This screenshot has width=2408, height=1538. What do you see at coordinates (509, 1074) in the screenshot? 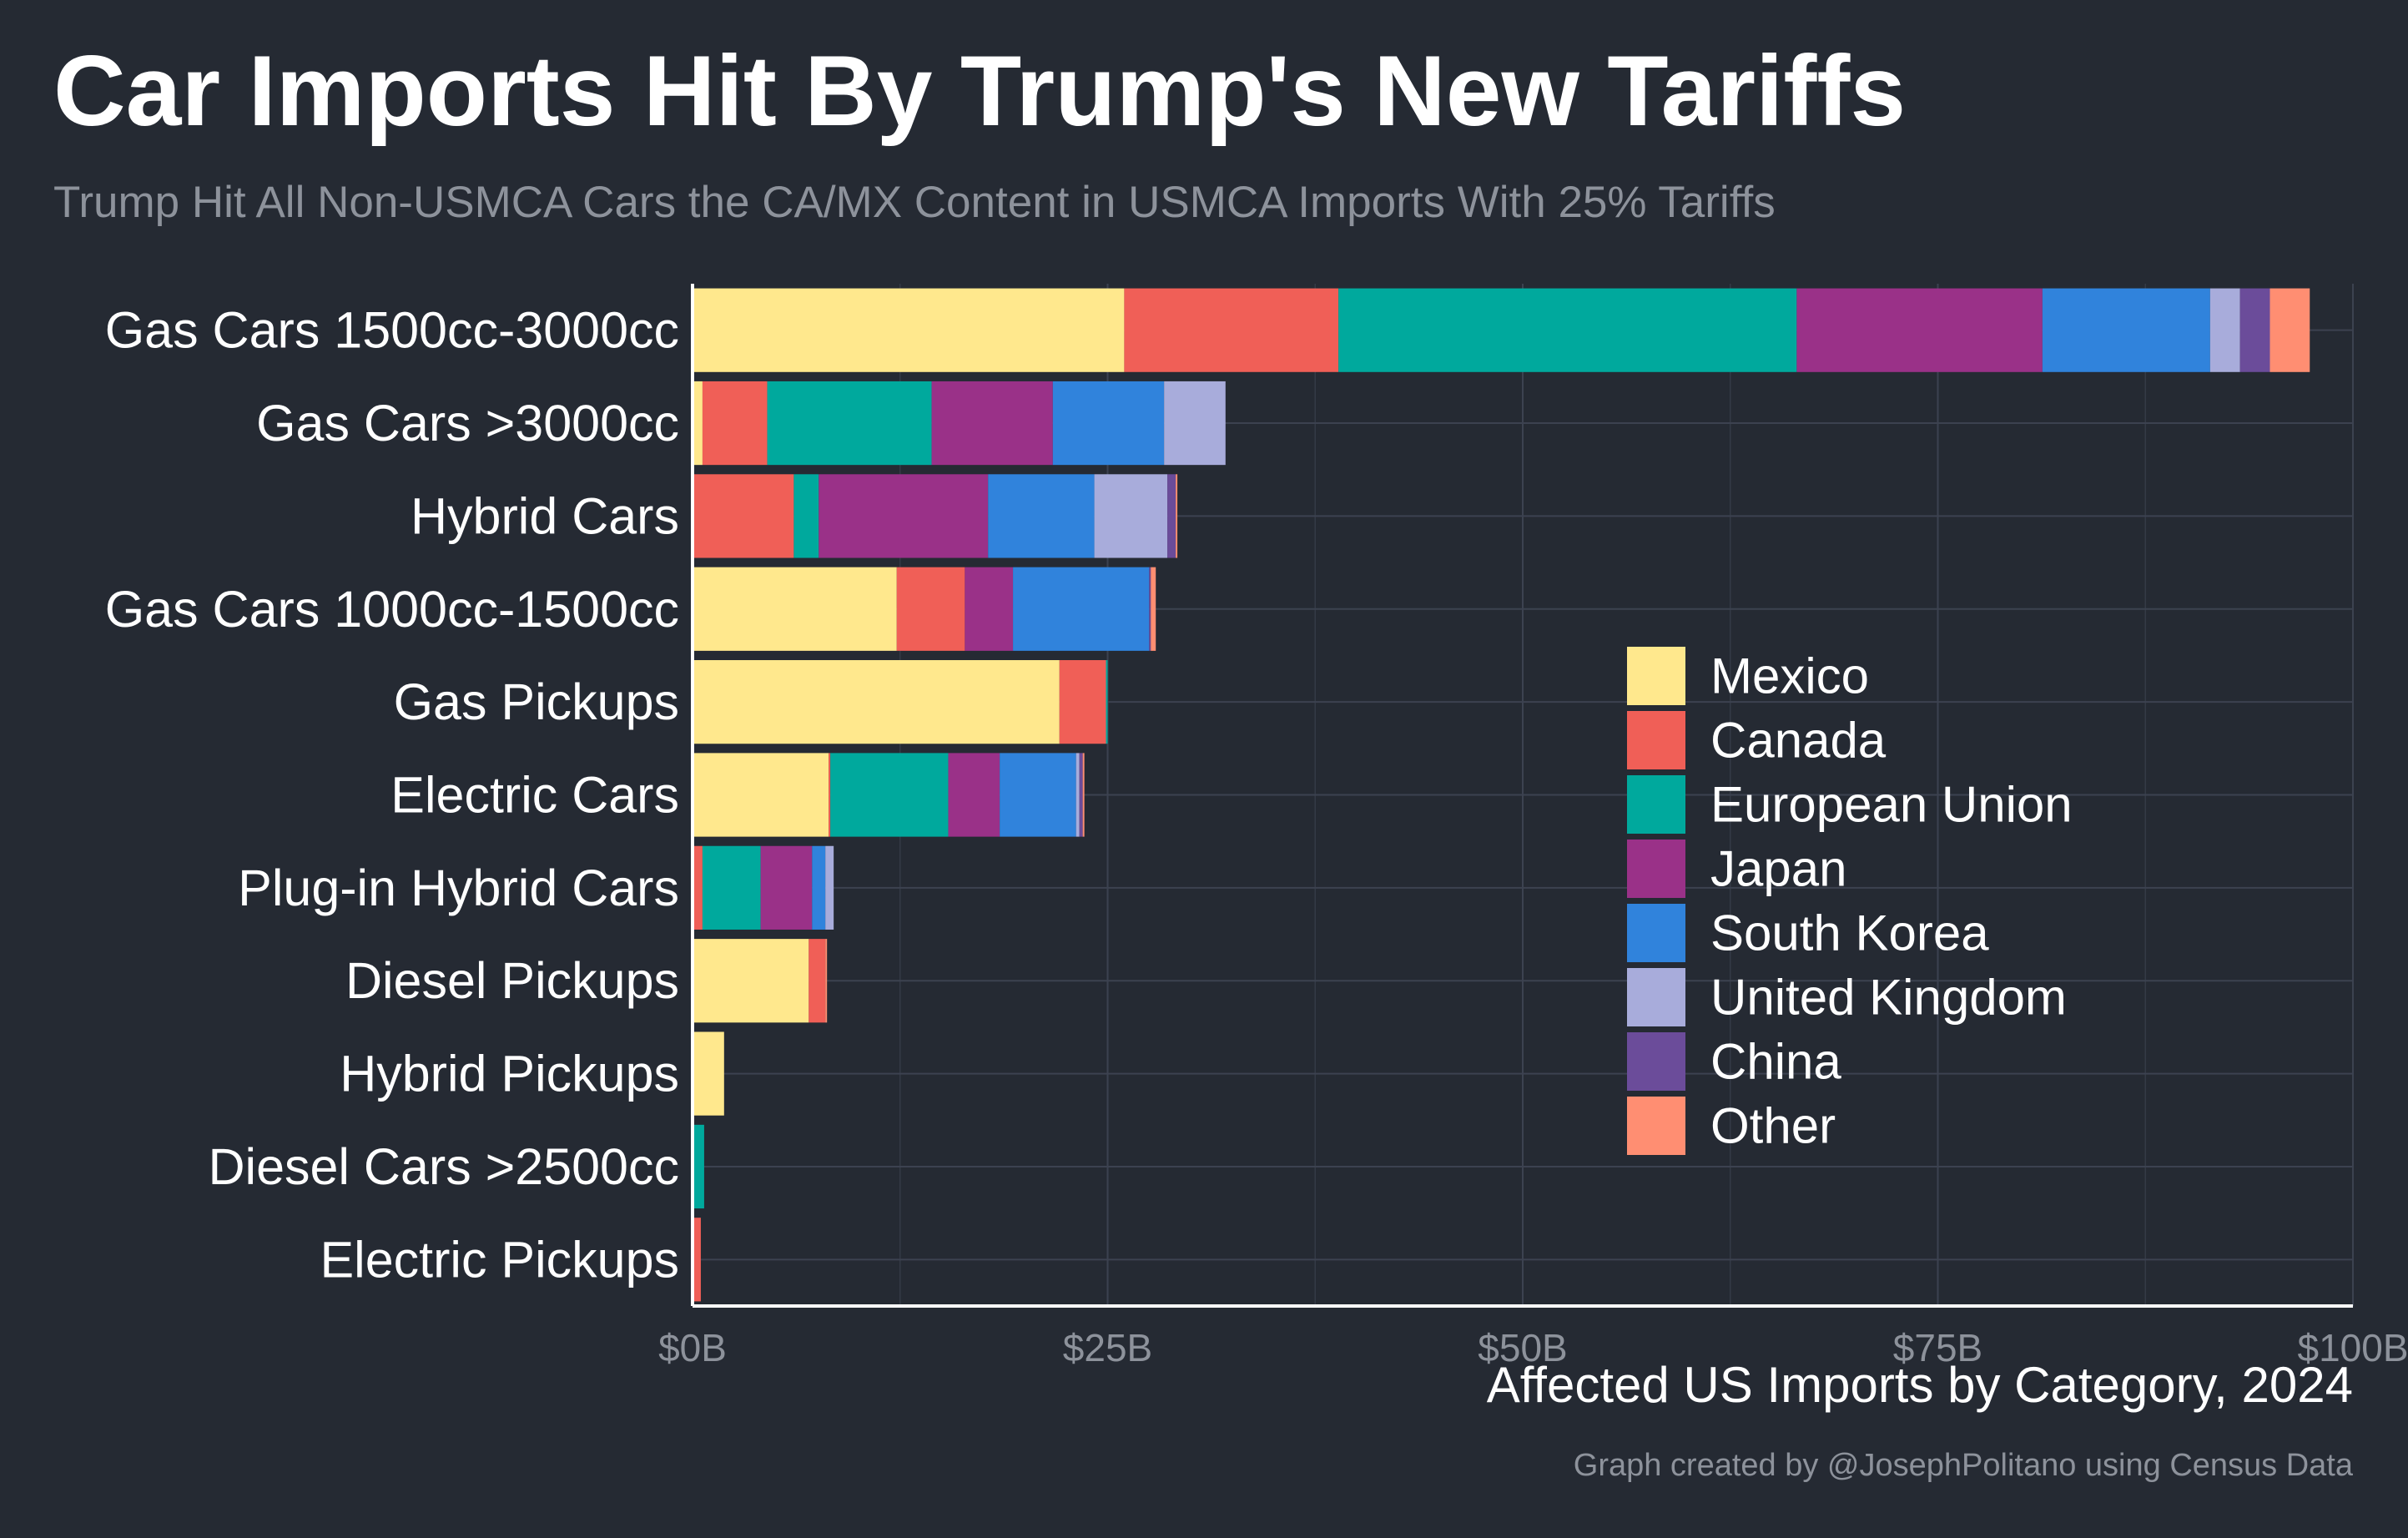
I see `category-label: Hybrid Pickups` at bounding box center [509, 1074].